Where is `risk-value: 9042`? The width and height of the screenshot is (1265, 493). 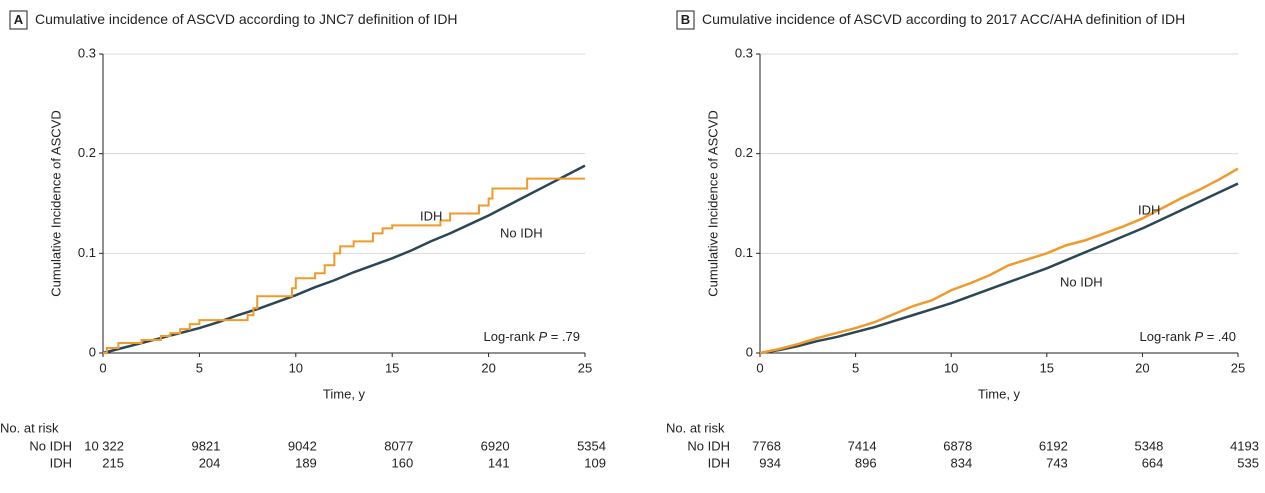
risk-value: 9042 is located at coordinates (302, 445).